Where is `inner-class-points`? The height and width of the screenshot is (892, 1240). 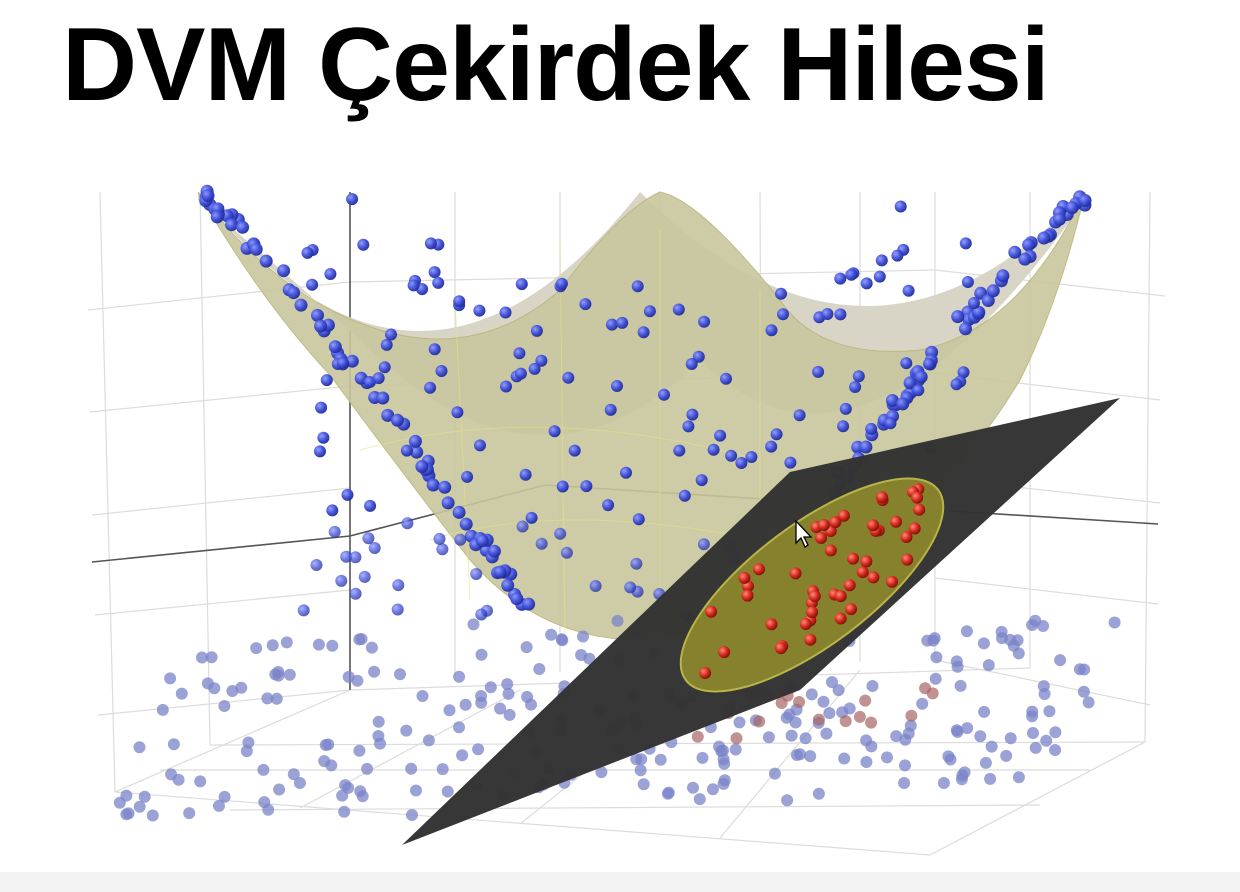
inner-class-points is located at coordinates (812, 581).